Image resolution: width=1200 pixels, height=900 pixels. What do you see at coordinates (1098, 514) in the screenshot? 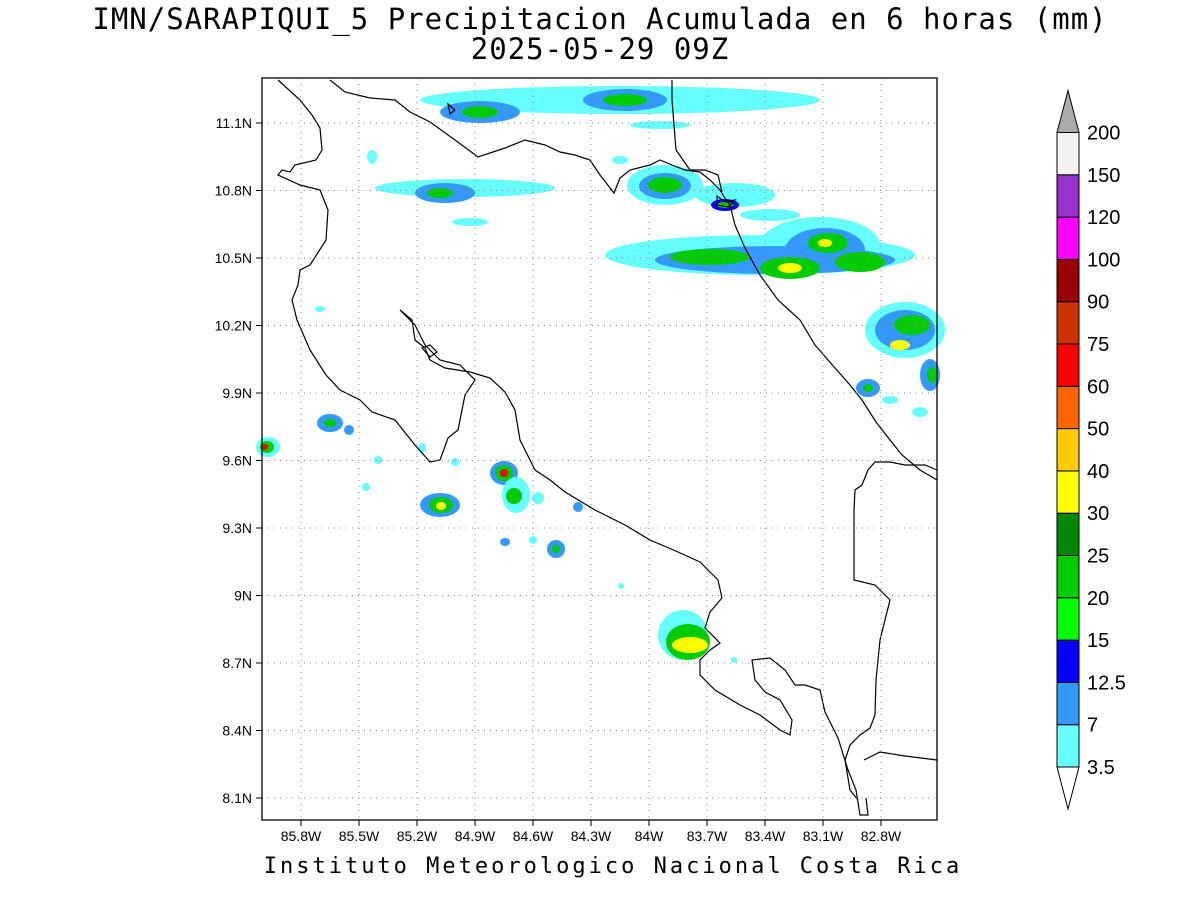
I see `colorbar-label: 30` at bounding box center [1098, 514].